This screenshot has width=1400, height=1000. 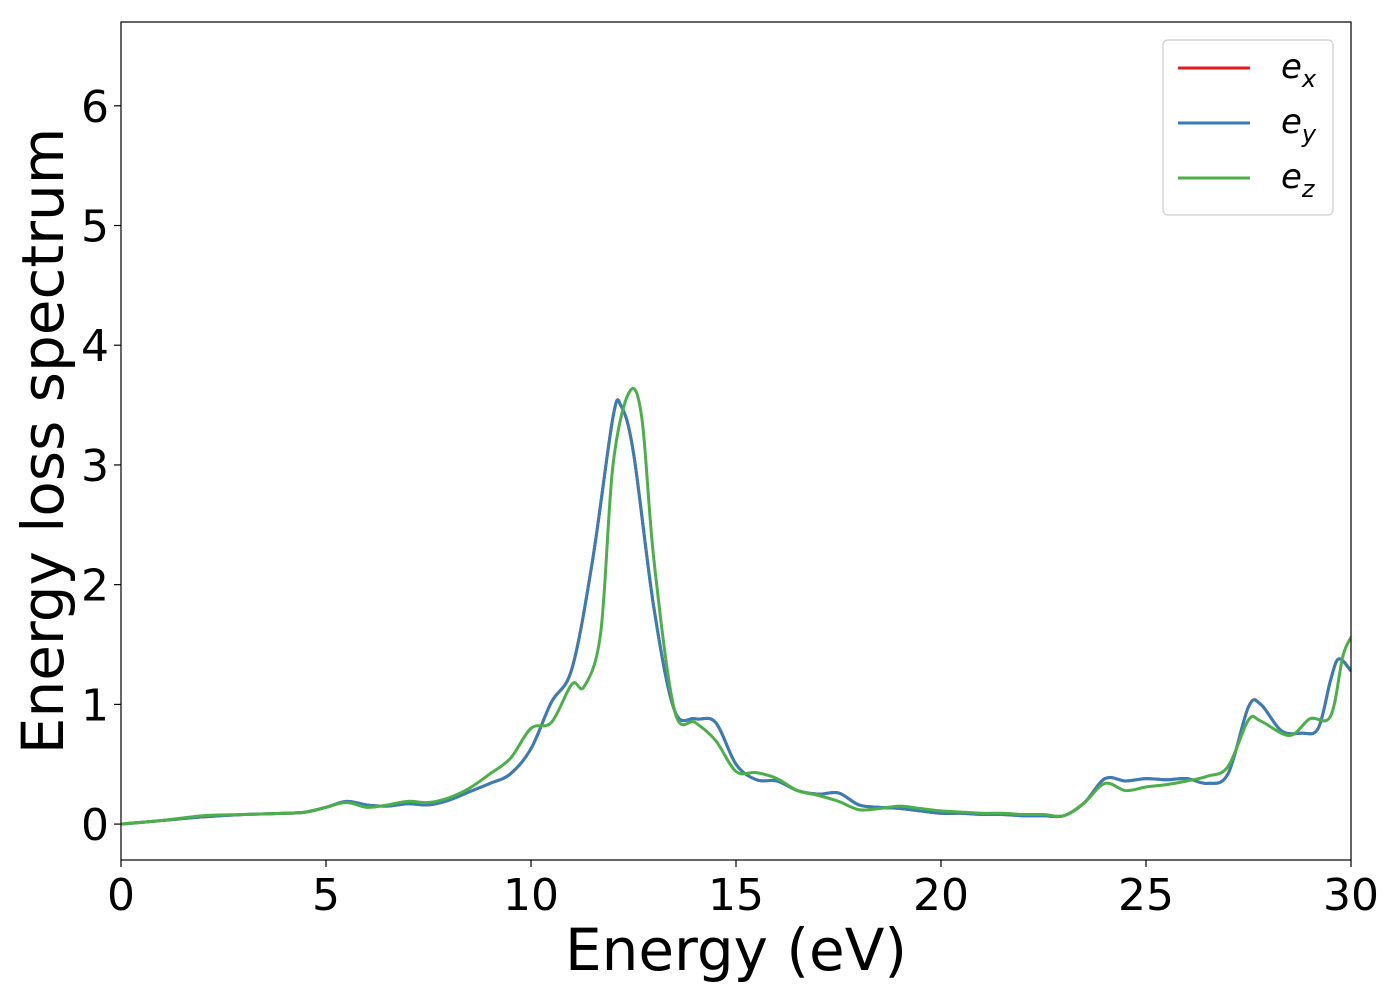 What do you see at coordinates (736, 895) in the screenshot?
I see `x-tick-label: 15` at bounding box center [736, 895].